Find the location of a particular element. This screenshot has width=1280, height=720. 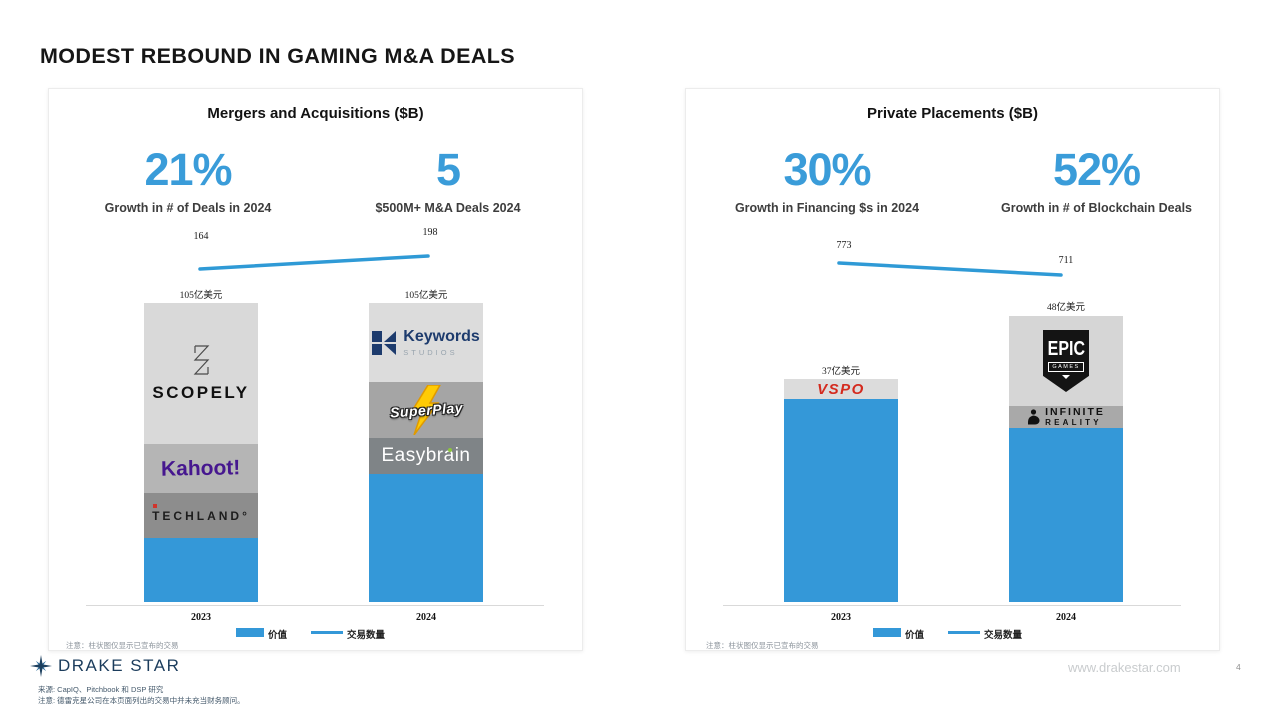

infinite-reality-top-text: INFINITE is located at coordinates (1075, 412).